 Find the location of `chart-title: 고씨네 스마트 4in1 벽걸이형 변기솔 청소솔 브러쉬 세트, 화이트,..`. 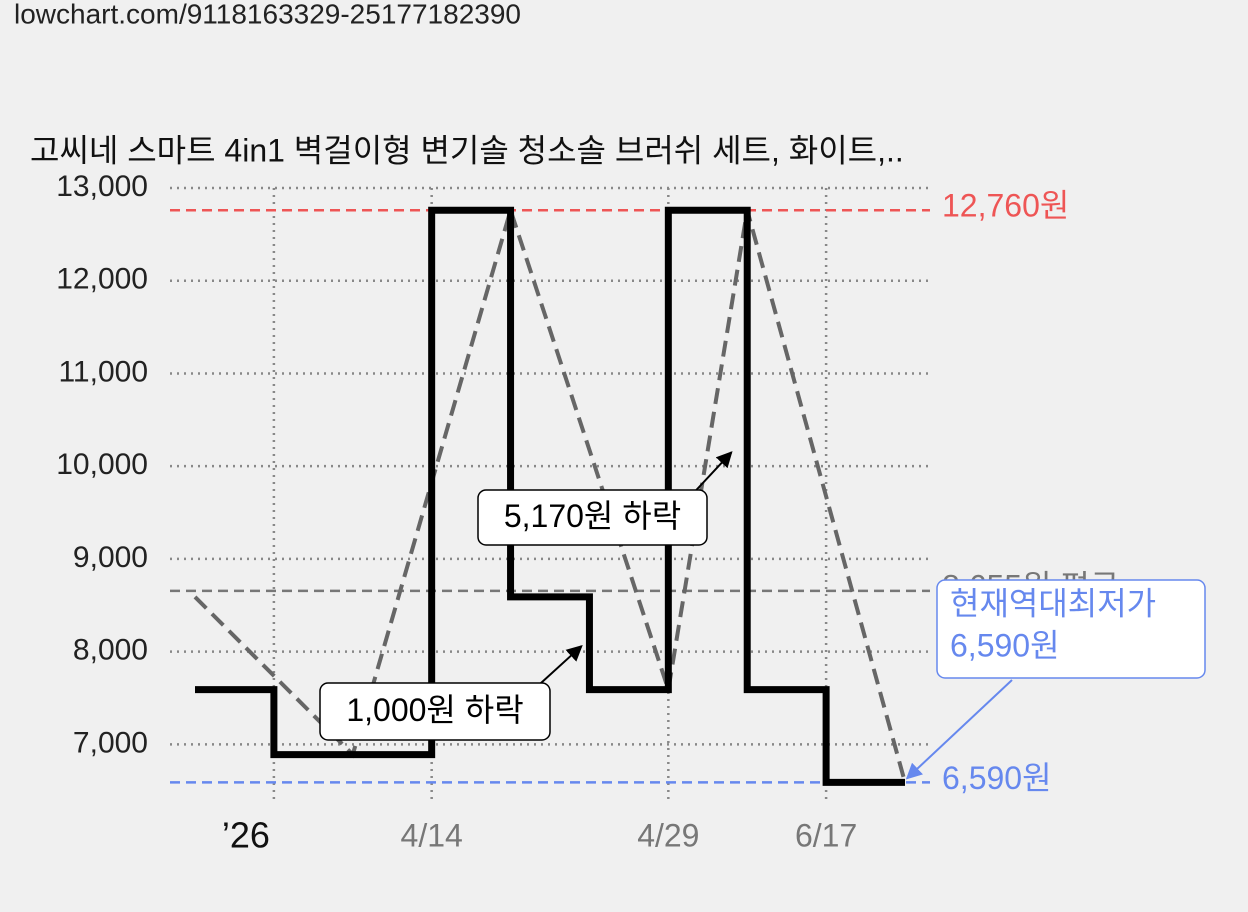

chart-title: 고씨네 스마트 4in1 벽걸이형 변기솔 청소솔 브러쉬 세트, 화이트,.. is located at coordinates (467, 150).